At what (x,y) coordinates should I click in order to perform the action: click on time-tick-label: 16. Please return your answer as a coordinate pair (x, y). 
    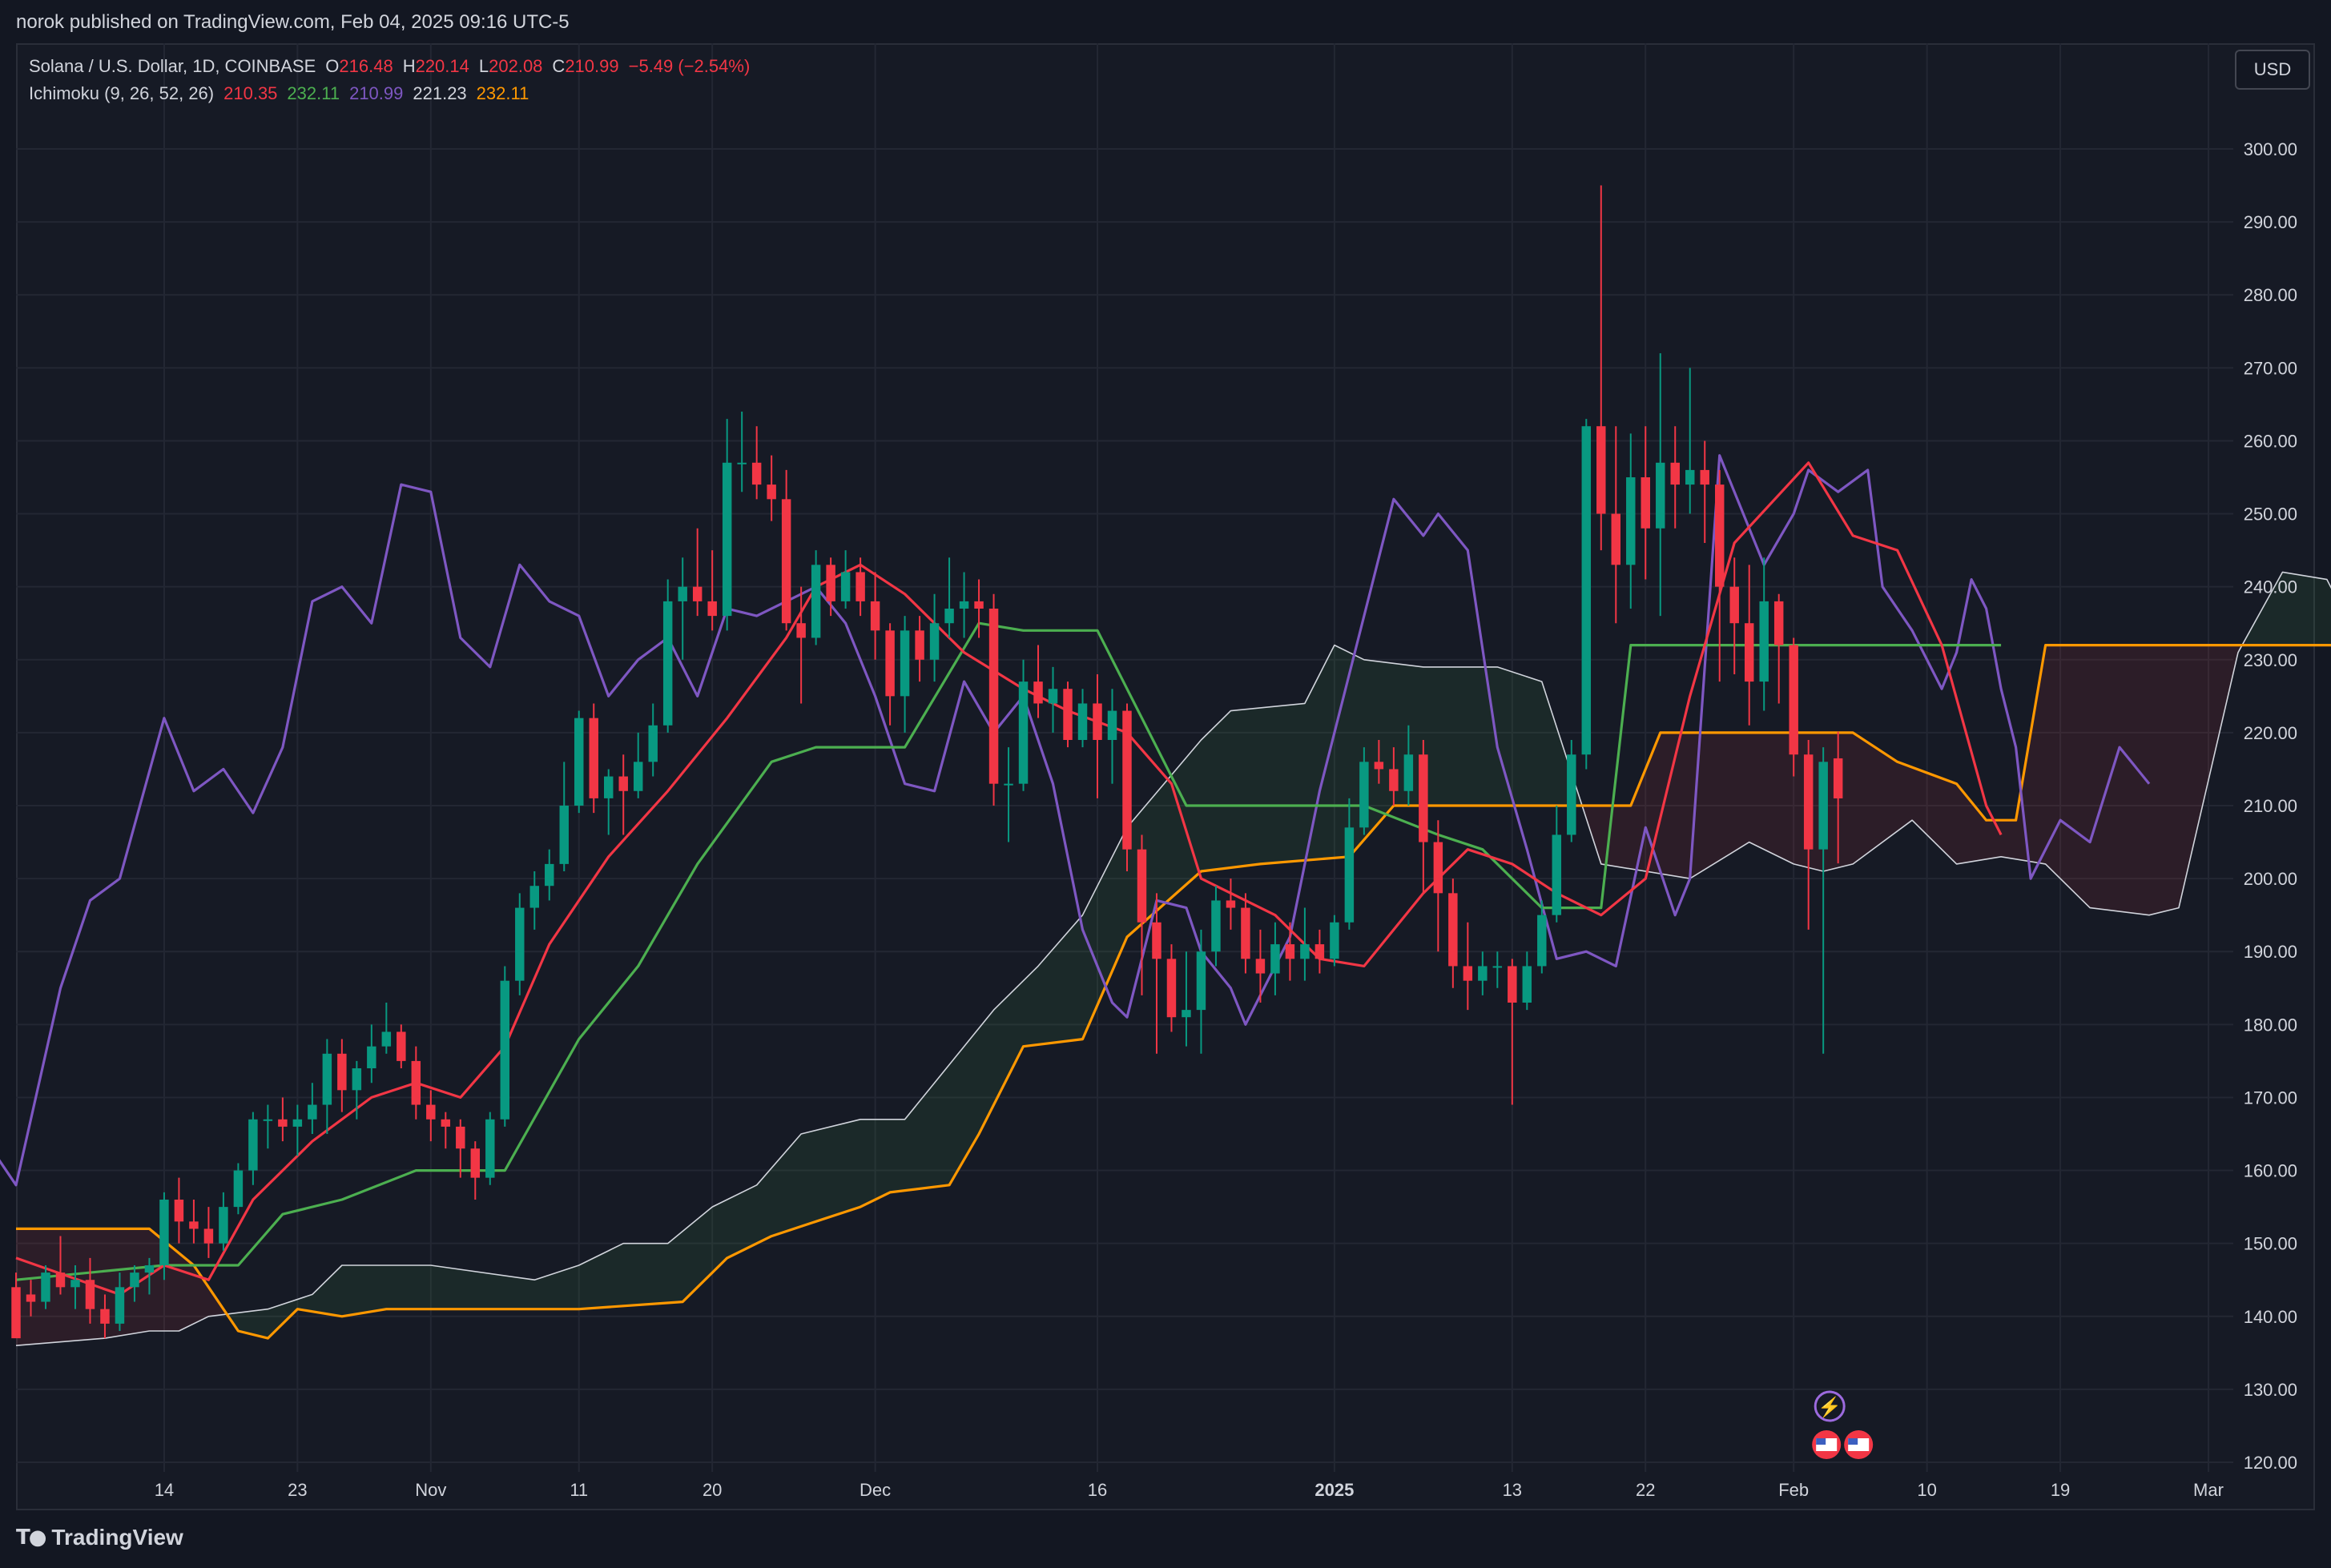
    Looking at the image, I should click on (1097, 1490).